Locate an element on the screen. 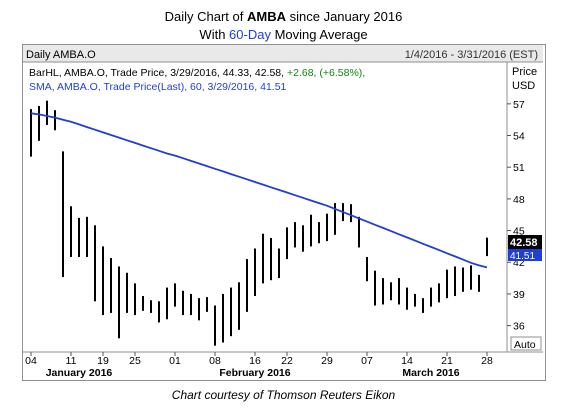 The height and width of the screenshot is (409, 567). x-tick-label: 16 is located at coordinates (255, 361).